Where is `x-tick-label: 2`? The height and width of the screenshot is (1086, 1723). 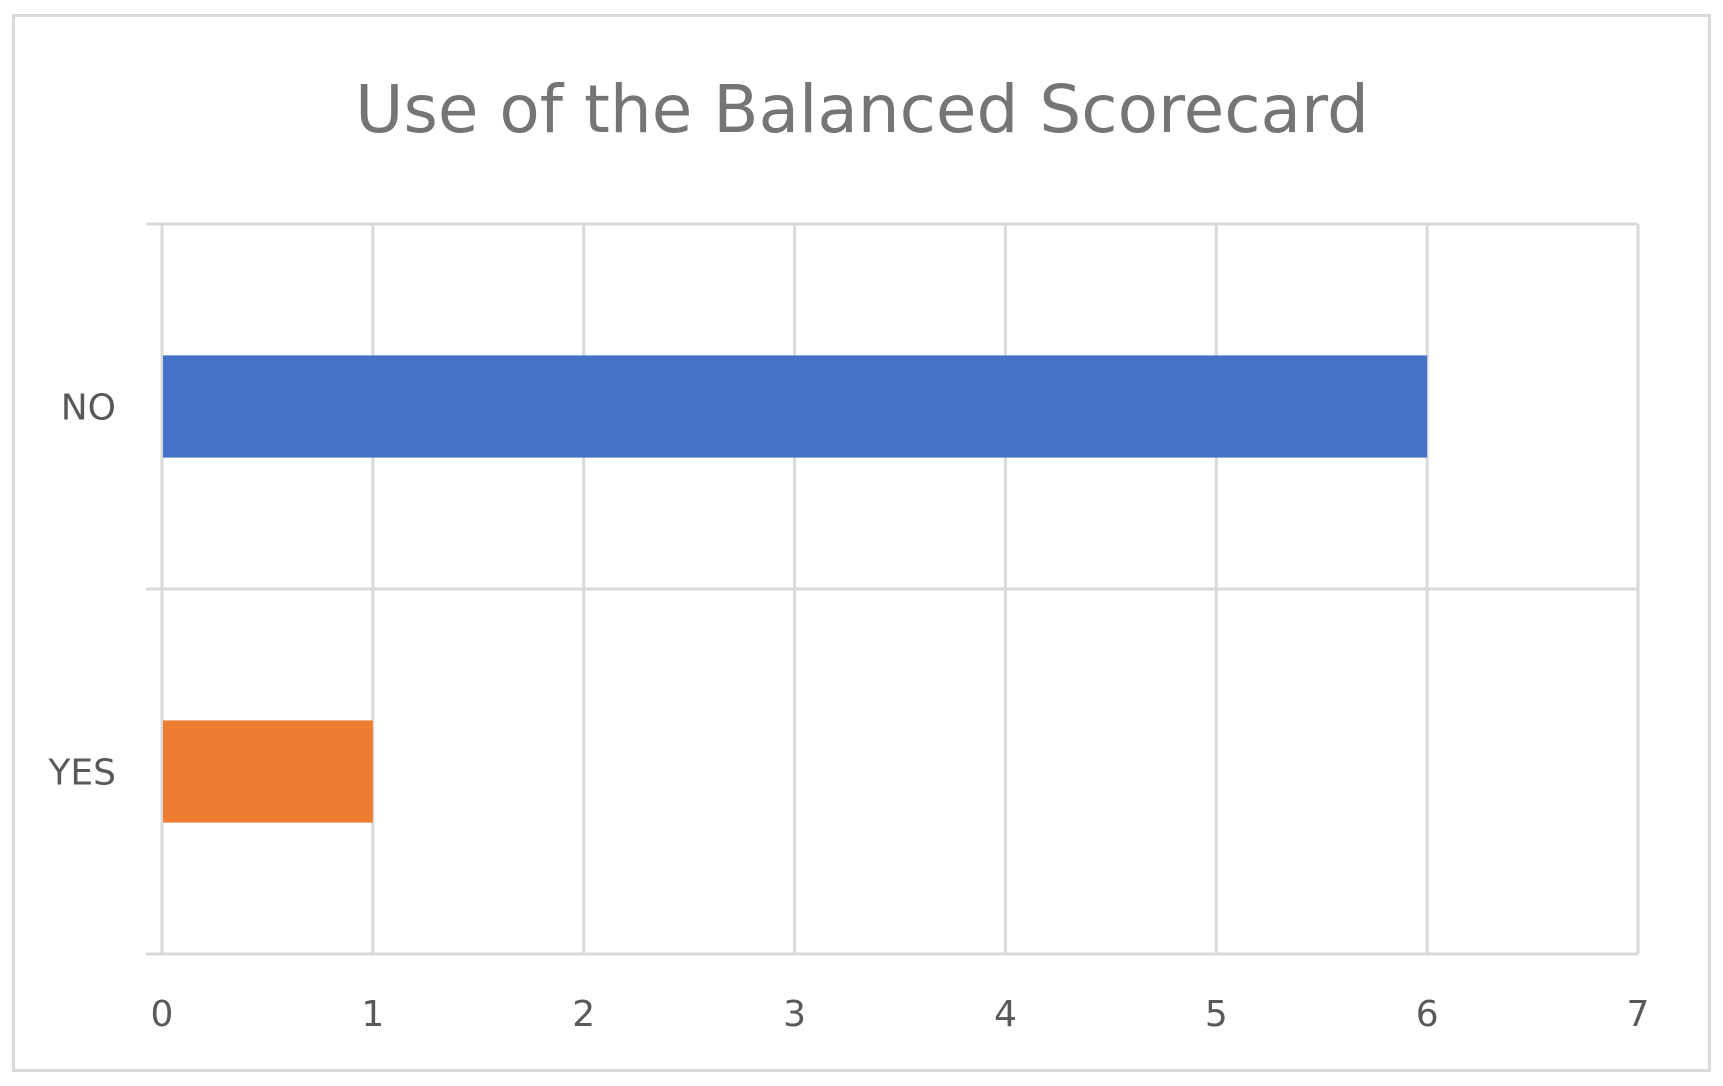
x-tick-label: 2 is located at coordinates (583, 1014).